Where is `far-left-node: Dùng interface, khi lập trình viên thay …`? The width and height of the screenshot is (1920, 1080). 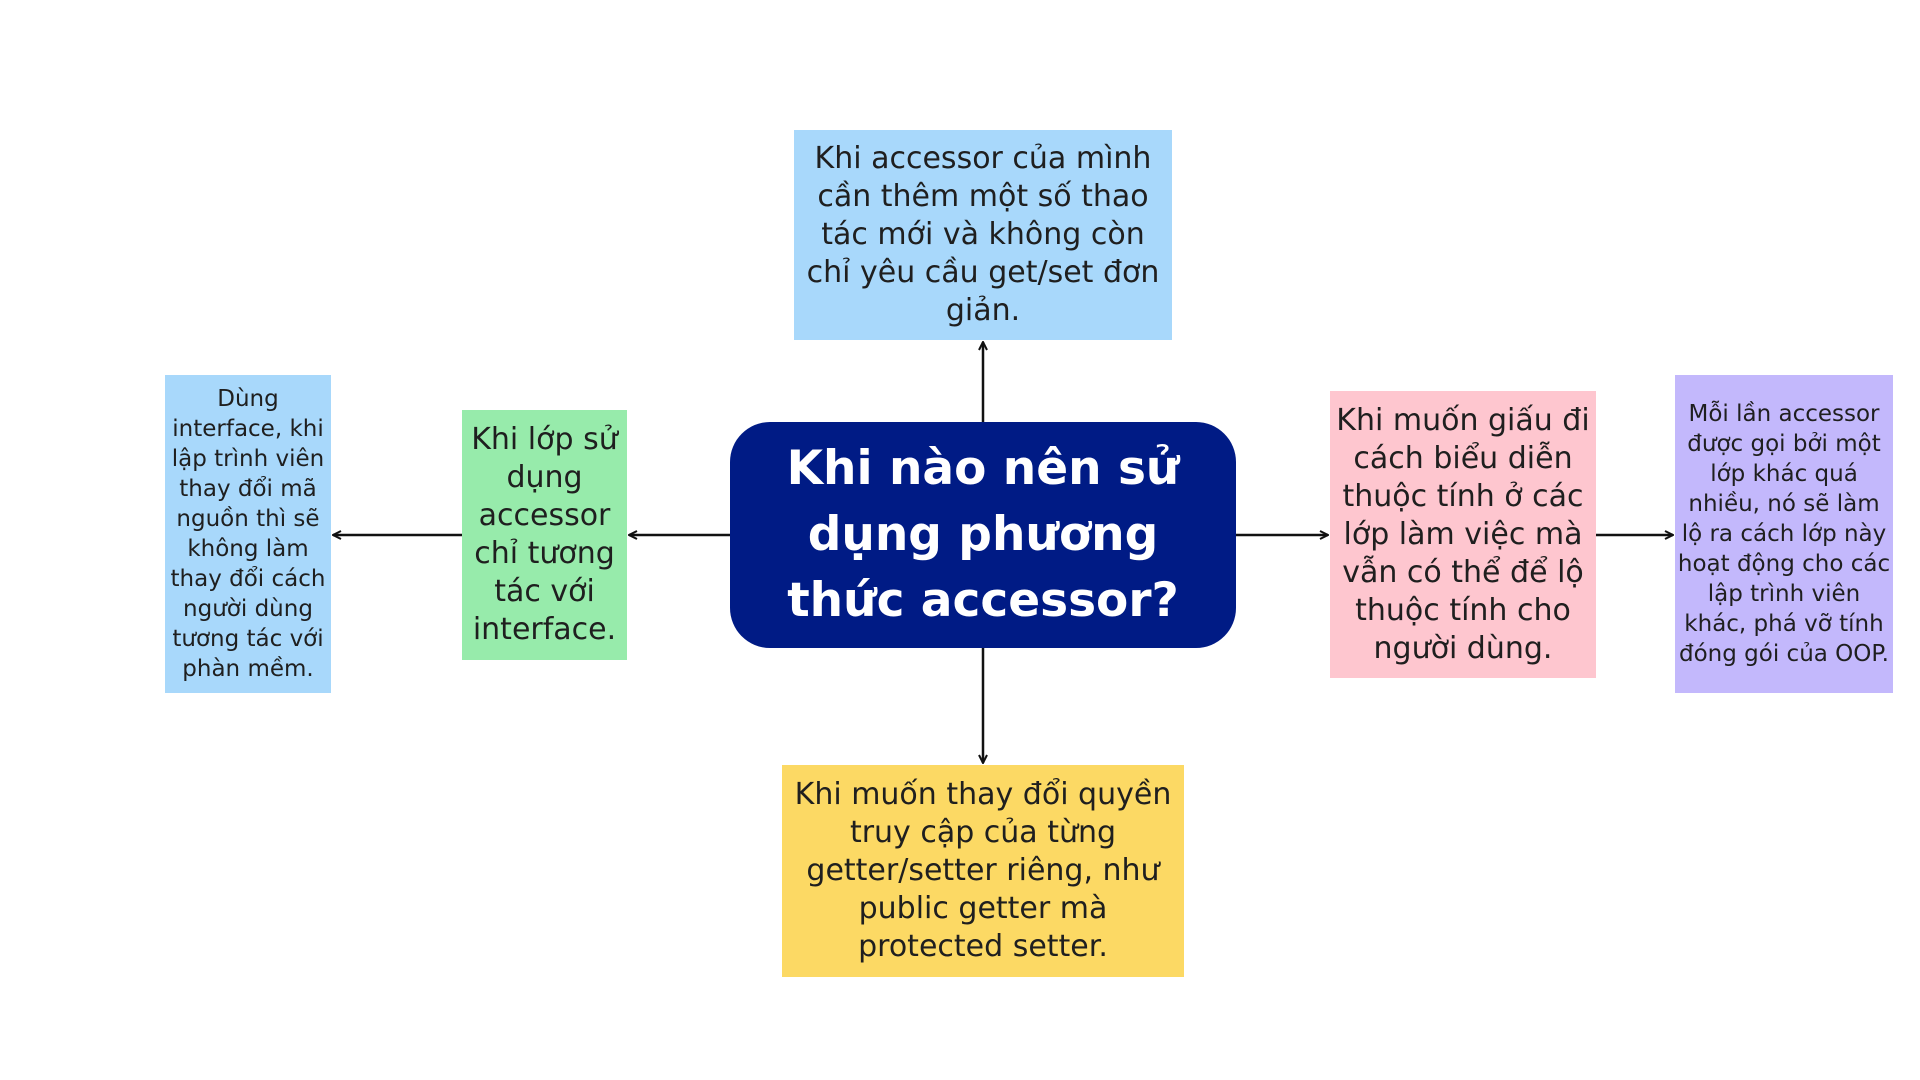
far-left-node: Dùng interface, khi lập trình viên thay … is located at coordinates (248, 534).